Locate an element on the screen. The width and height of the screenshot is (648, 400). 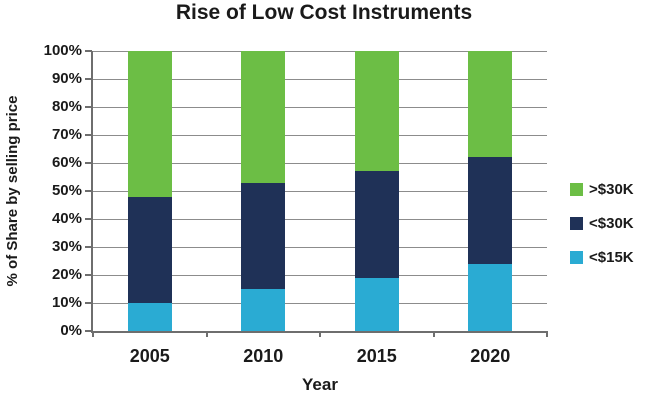
y-tick-label-10: 10% is located at coordinates (66, 302).